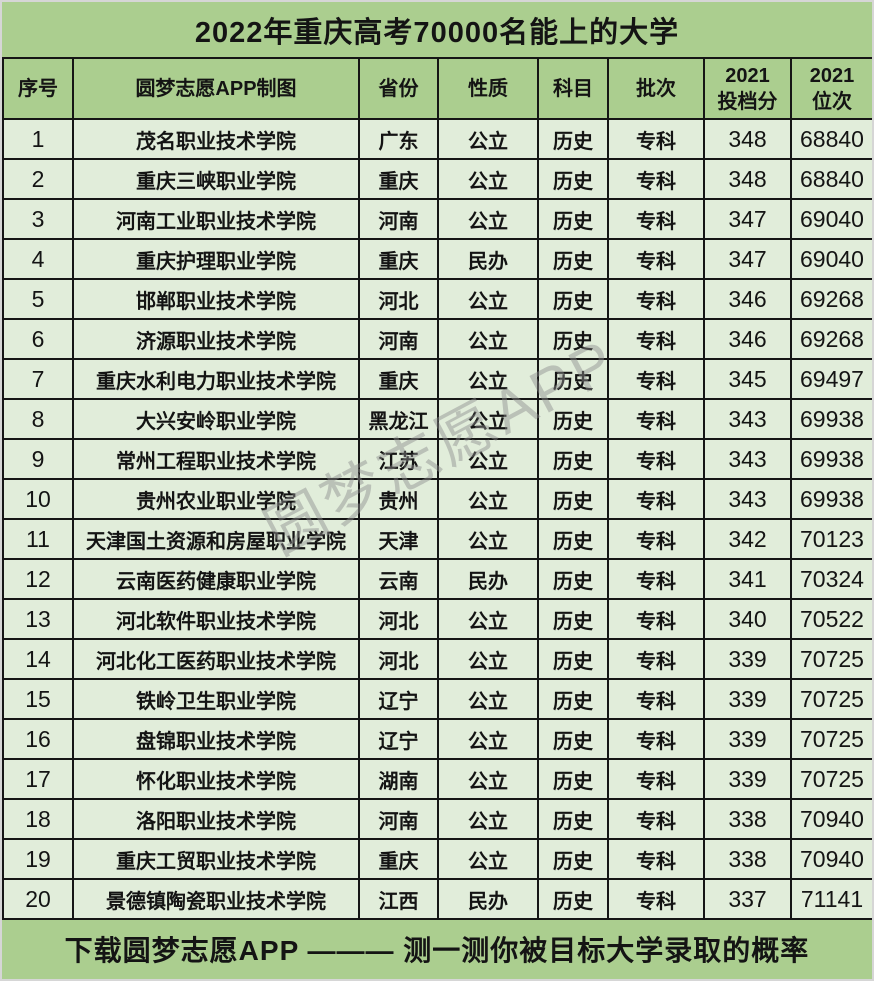 The height and width of the screenshot is (981, 874). I want to click on cell-province: 湖南, so click(398, 779).